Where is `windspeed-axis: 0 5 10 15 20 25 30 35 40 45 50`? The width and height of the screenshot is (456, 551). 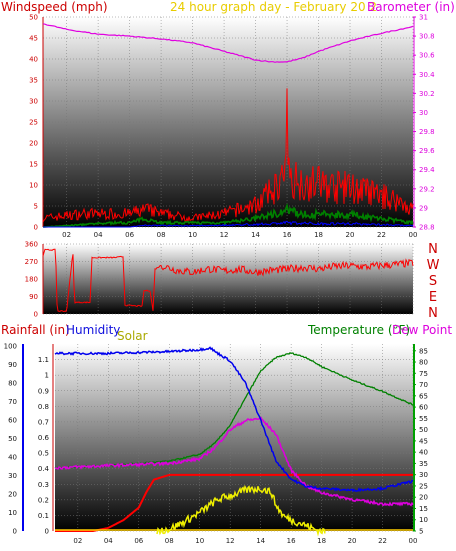 windspeed-axis: 0 5 10 15 20 25 30 35 40 45 50 is located at coordinates (36, 123).